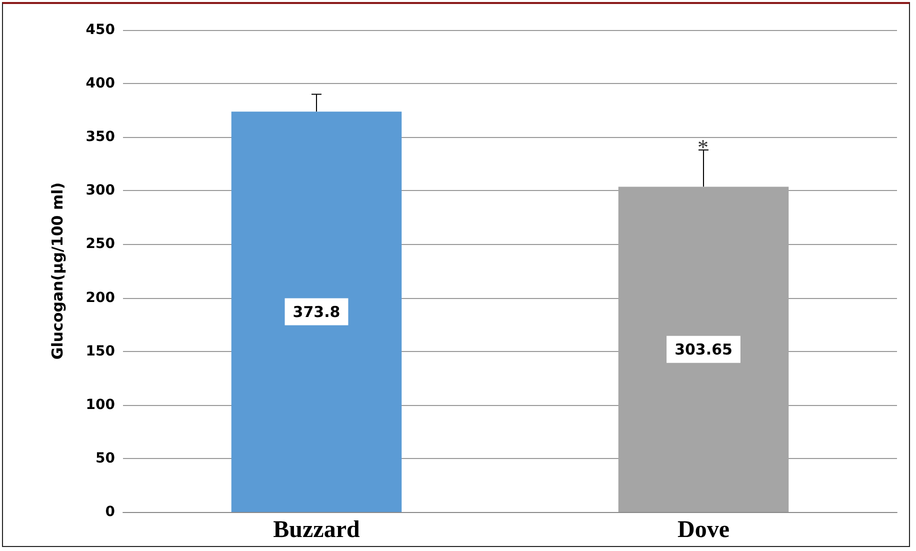 Image resolution: width=916 pixels, height=551 pixels. I want to click on y-tick-label: 100, so click(101, 404).